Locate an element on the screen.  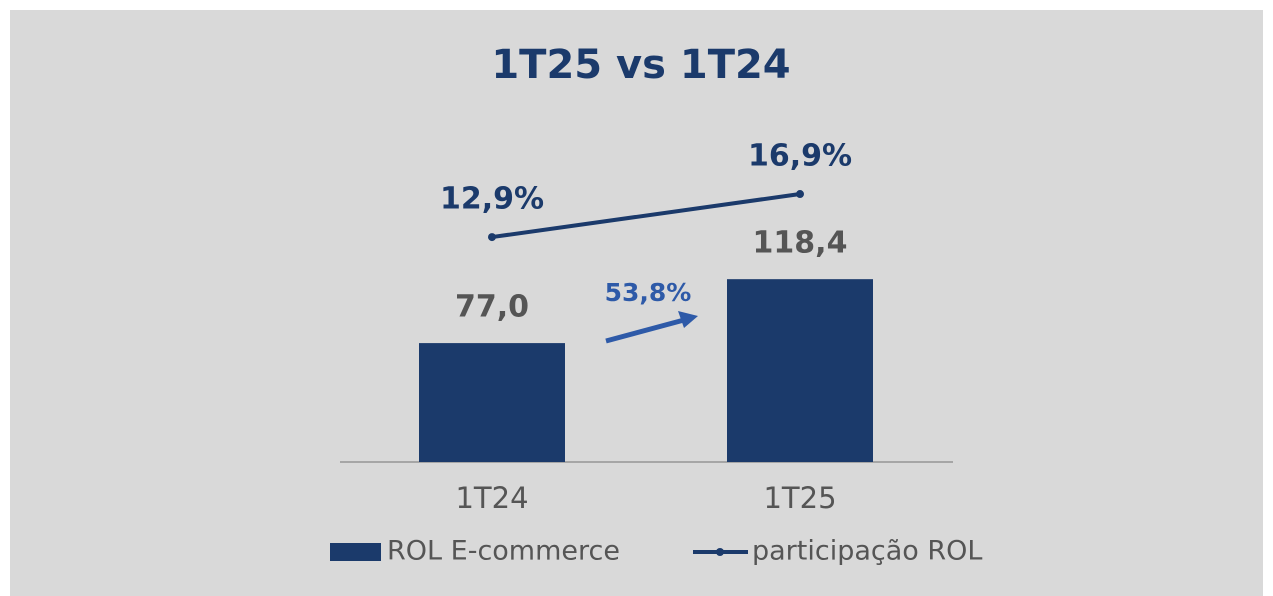
legend-label: ROL E-commerce is located at coordinates (503, 551).